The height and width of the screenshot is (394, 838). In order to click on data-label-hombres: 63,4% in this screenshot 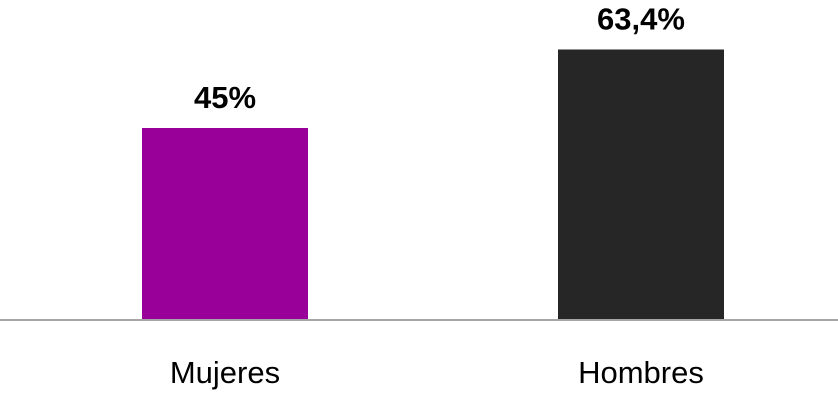, I will do `click(641, 18)`.